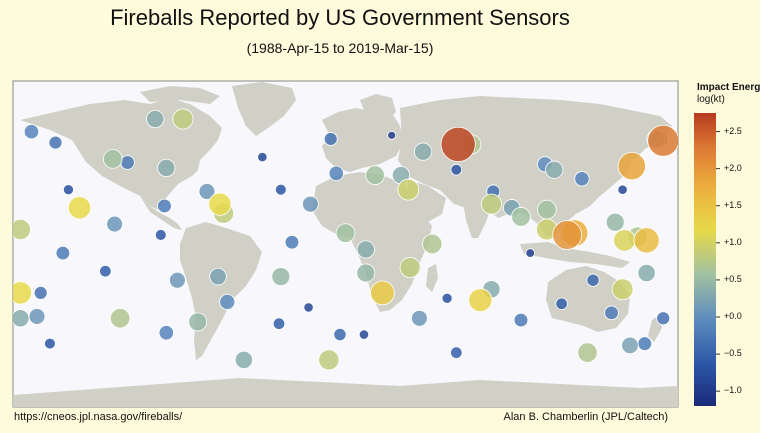 The image size is (760, 433). I want to click on landmass-europe, so click(363, 140).